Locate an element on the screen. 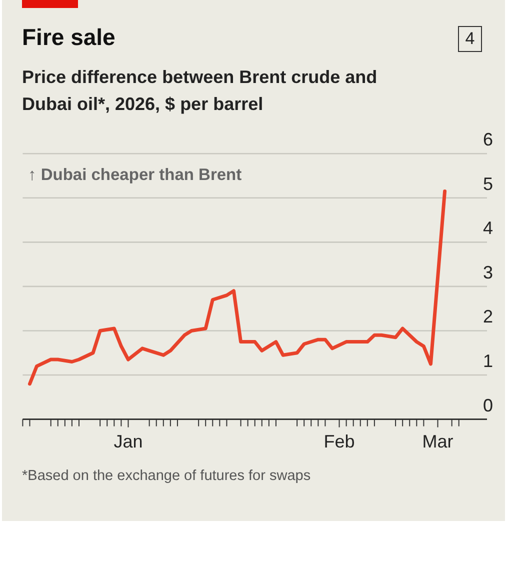  x-tick-label: Mar is located at coordinates (438, 441).